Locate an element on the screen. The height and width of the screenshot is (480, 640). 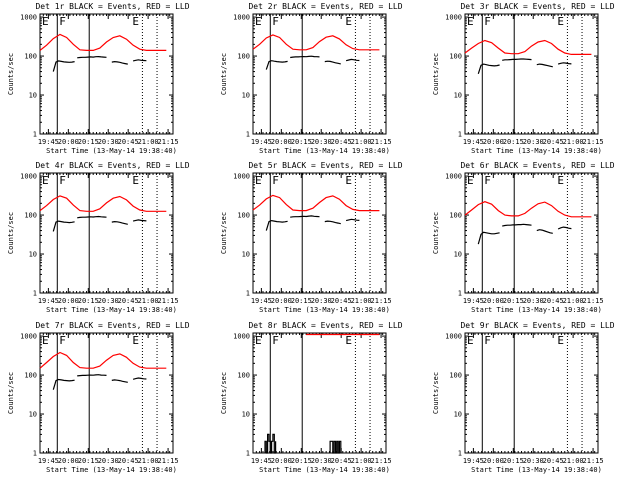
panel-title: Det 3r BLACK = Events, RED = LLD is located at coordinates (537, 6).